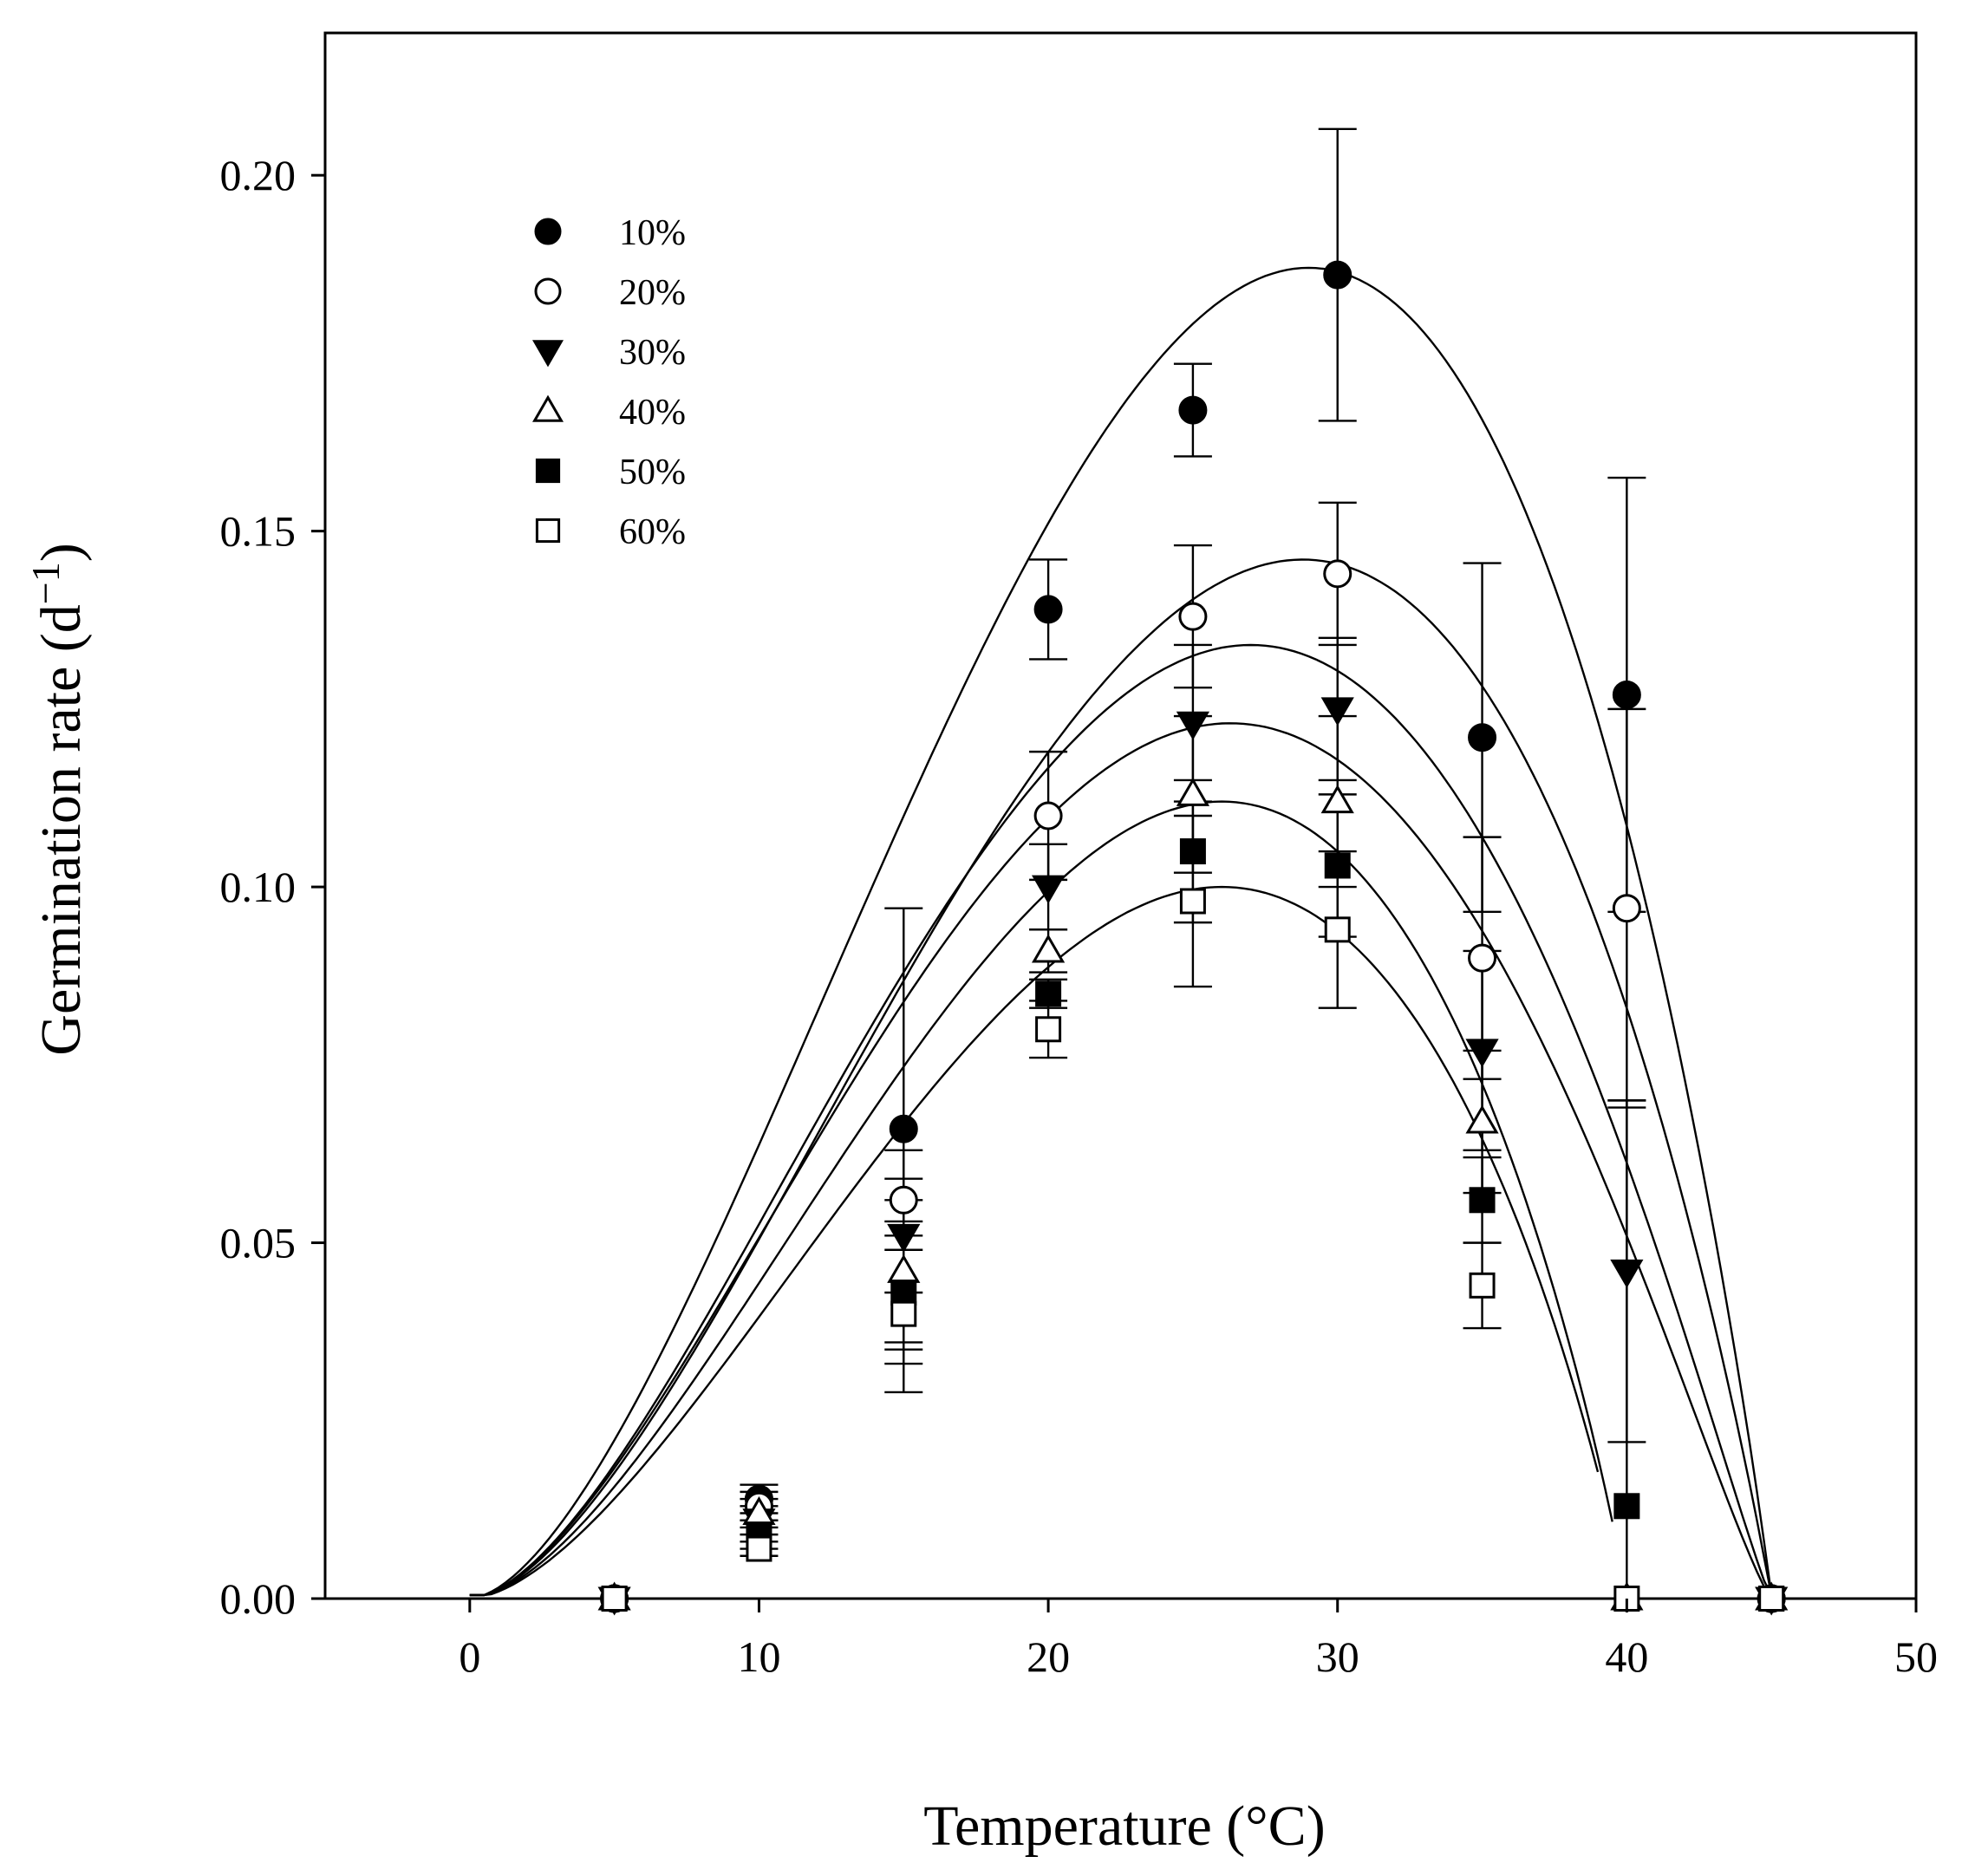 The image size is (1962, 1876). What do you see at coordinates (258, 1598) in the screenshot?
I see `y-tick-label: 0.00` at bounding box center [258, 1598].